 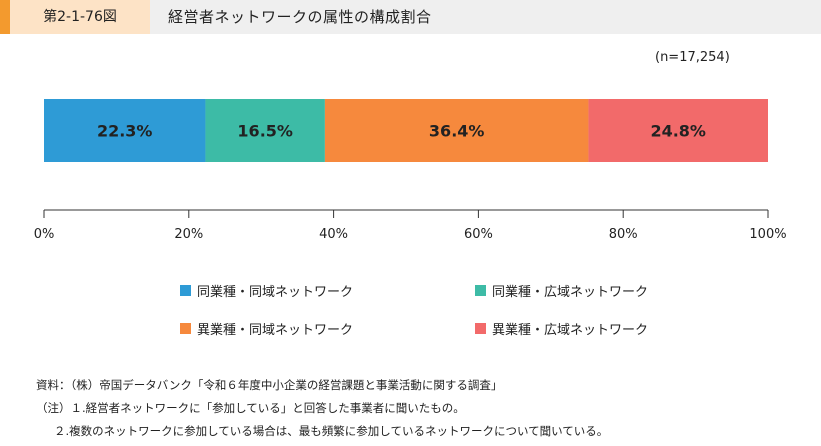 I want to click on figure-number: 第2-1-76図, so click(x=80, y=17).